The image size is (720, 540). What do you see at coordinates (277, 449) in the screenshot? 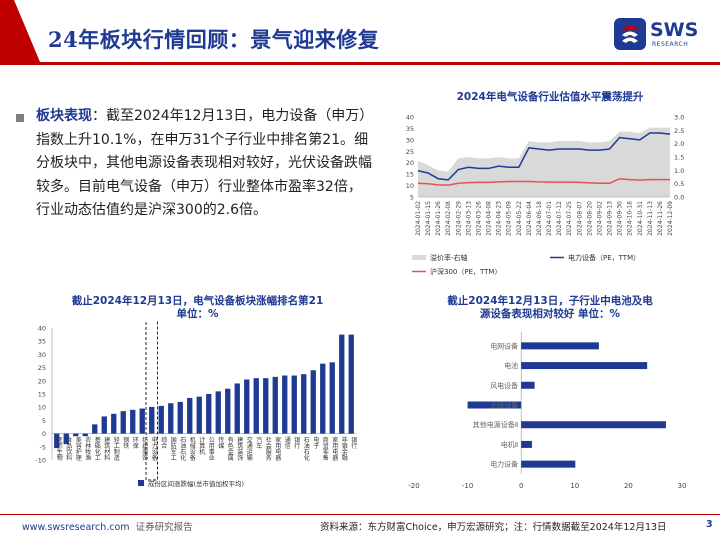
I see `category-label: 家用电器` at bounding box center [277, 449].